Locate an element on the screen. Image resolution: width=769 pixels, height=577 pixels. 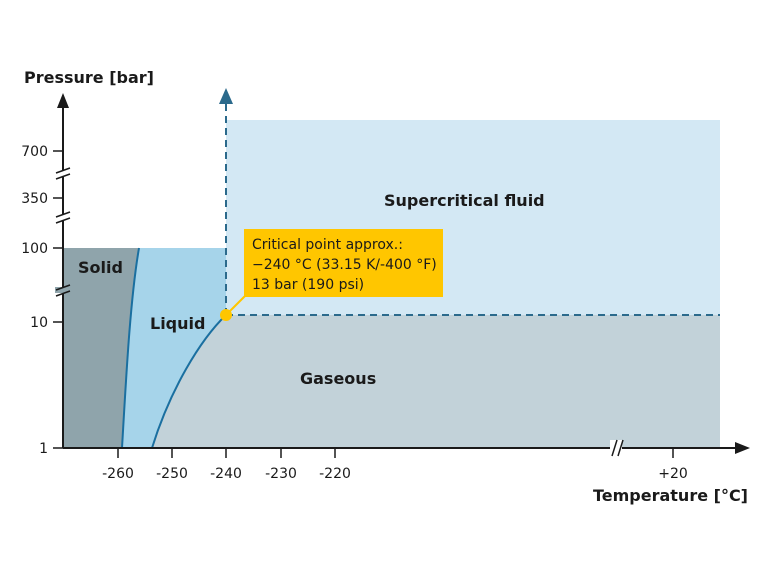
critical-point-line-3: 13 bar (190 psi) is located at coordinates (308, 285).